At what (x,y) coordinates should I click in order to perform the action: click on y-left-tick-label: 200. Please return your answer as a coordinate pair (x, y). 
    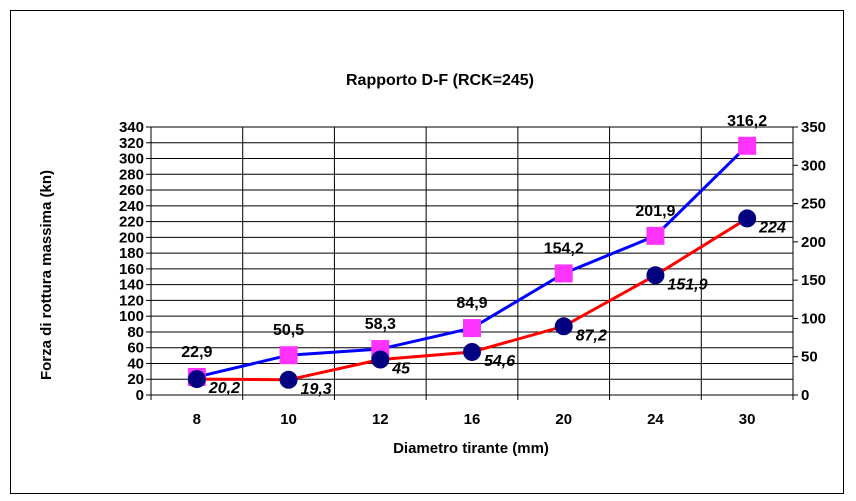
    Looking at the image, I should click on (131, 237).